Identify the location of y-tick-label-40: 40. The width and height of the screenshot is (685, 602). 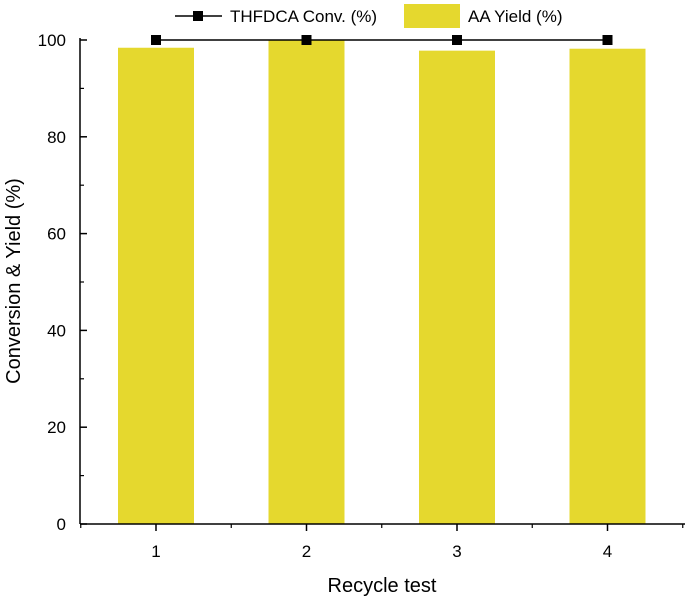
(56, 330).